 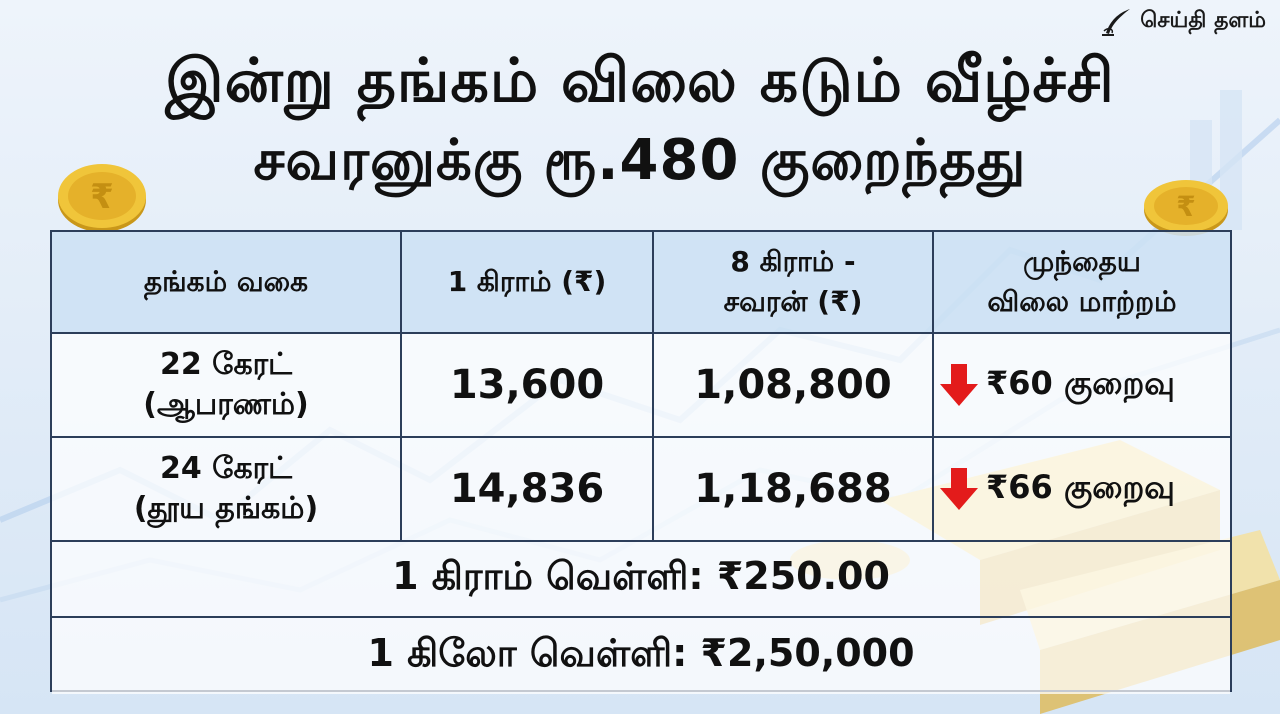 I want to click on headline-line-1: இன்று தங்கம் விலை கடும் வீழ்ச்சி, so click(x=640, y=81).